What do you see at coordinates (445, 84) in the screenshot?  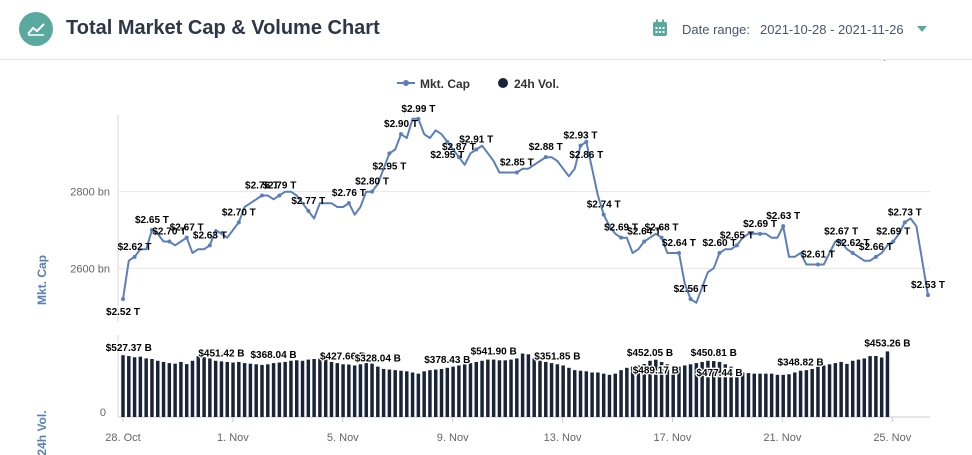 I see `legend-mktcap: Mkt. Cap` at bounding box center [445, 84].